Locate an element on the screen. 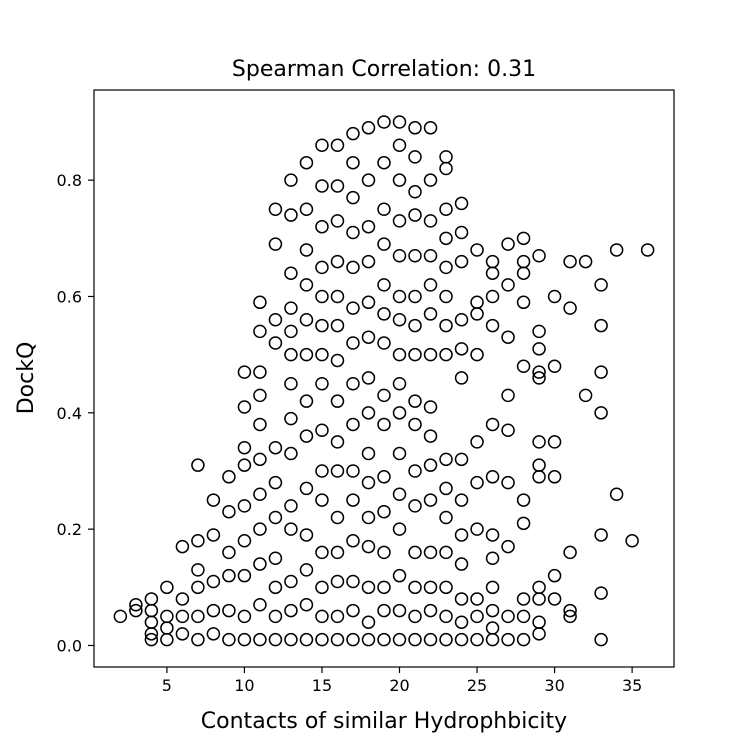 The image size is (750, 750). x-tick-label: 25 is located at coordinates (477, 685).